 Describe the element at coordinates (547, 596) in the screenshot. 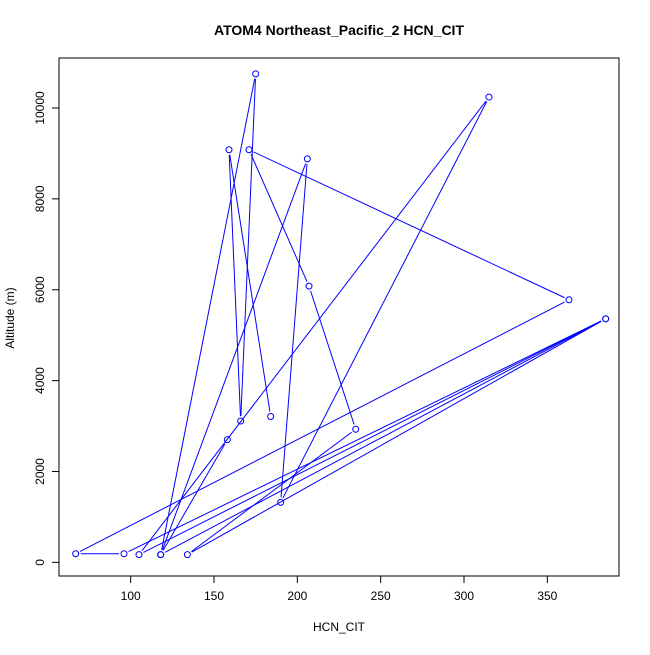

I see `x-tick-label: 350` at that location.